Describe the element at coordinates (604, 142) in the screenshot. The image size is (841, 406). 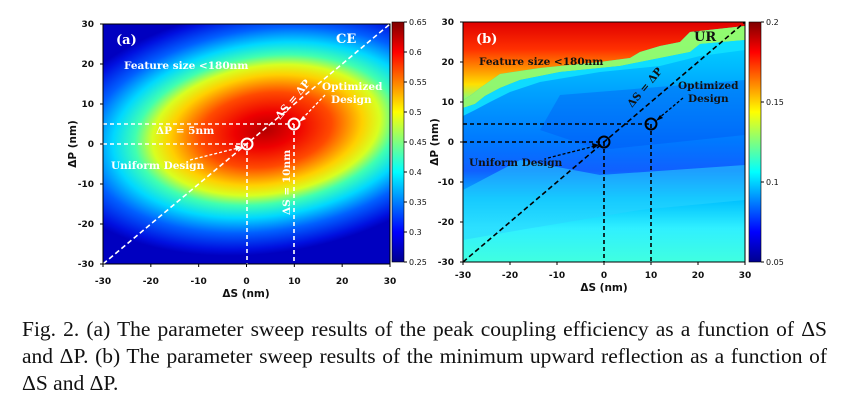
I see `uniform-design-marker-b` at that location.